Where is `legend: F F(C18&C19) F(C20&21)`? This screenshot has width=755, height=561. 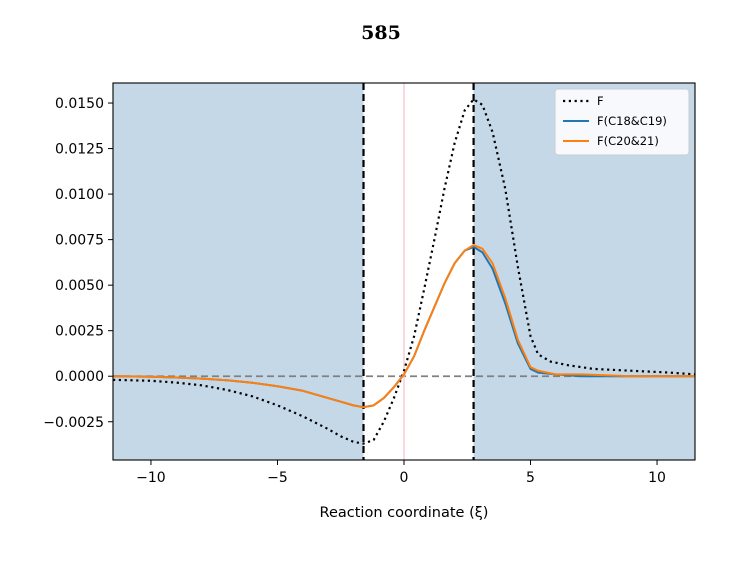
legend: F F(C18&C19) F(C20&21) is located at coordinates (622, 122).